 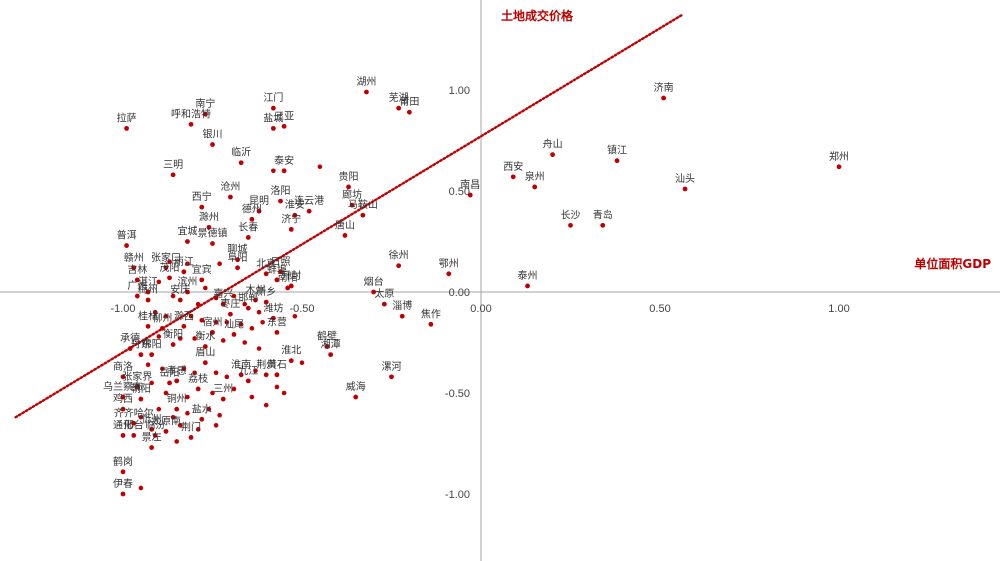 What do you see at coordinates (402, 305) in the screenshot?
I see `point-label: 淄博` at bounding box center [402, 305].